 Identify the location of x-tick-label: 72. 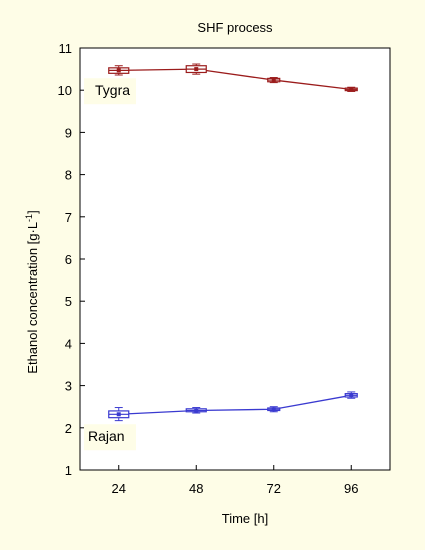
(274, 488).